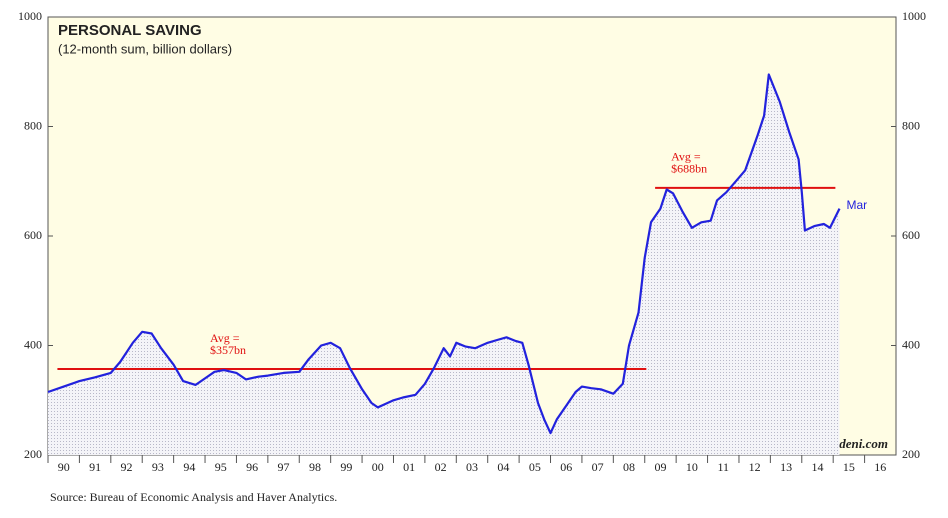 This screenshot has width=948, height=518. What do you see at coordinates (158, 467) in the screenshot?
I see `x-tick-label: 93` at bounding box center [158, 467].